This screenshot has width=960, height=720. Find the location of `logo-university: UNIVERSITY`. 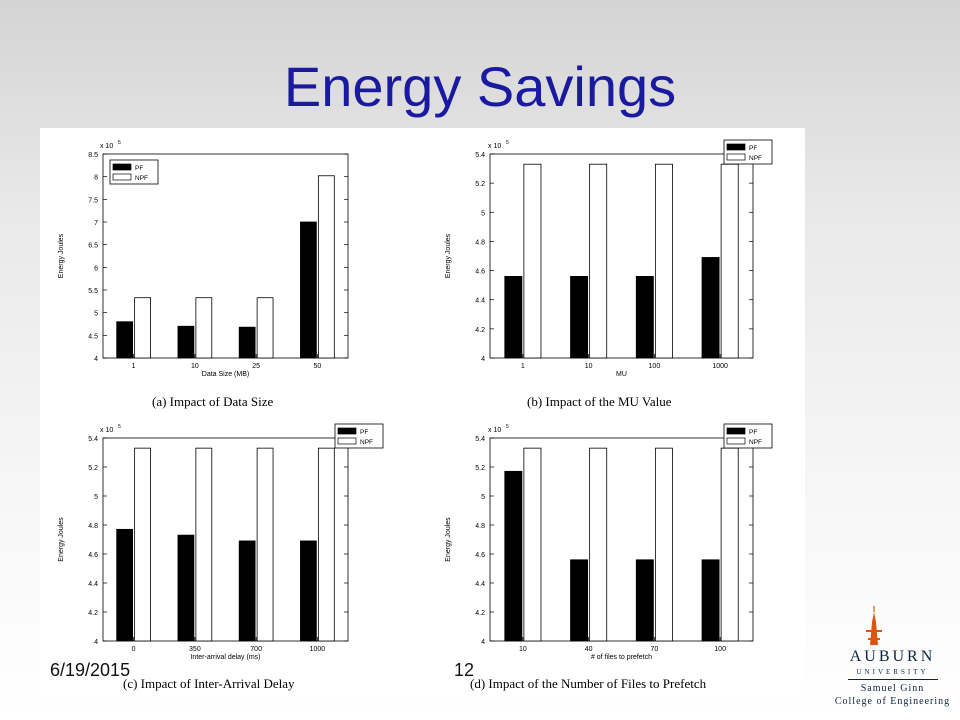

logo-university: UNIVERSITY is located at coordinates (892, 672).